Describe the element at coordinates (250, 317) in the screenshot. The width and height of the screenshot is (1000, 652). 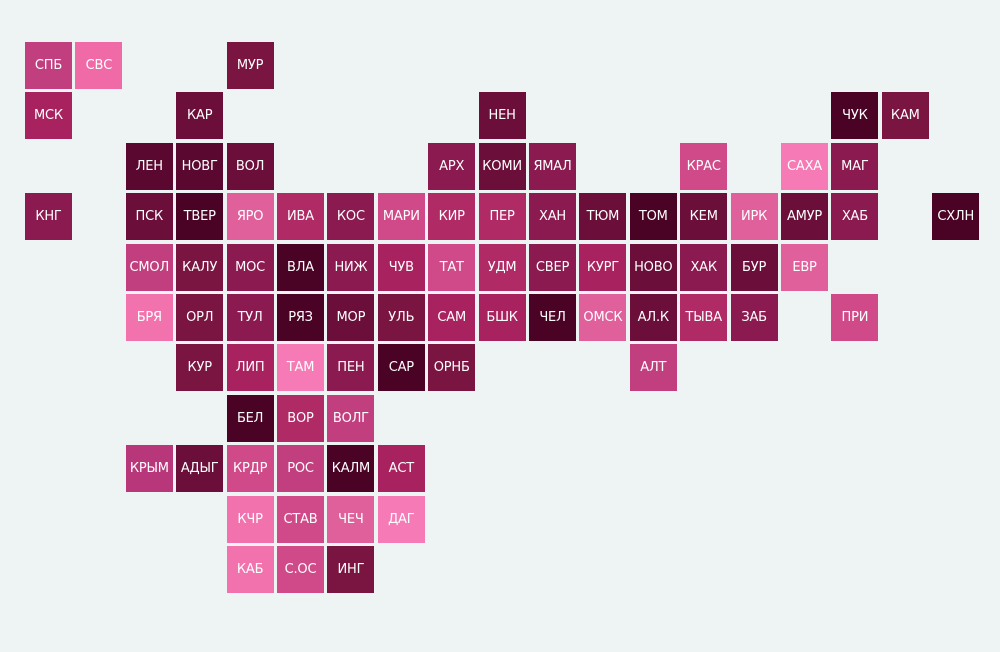
I see `region-tile: ТУЛ` at that location.